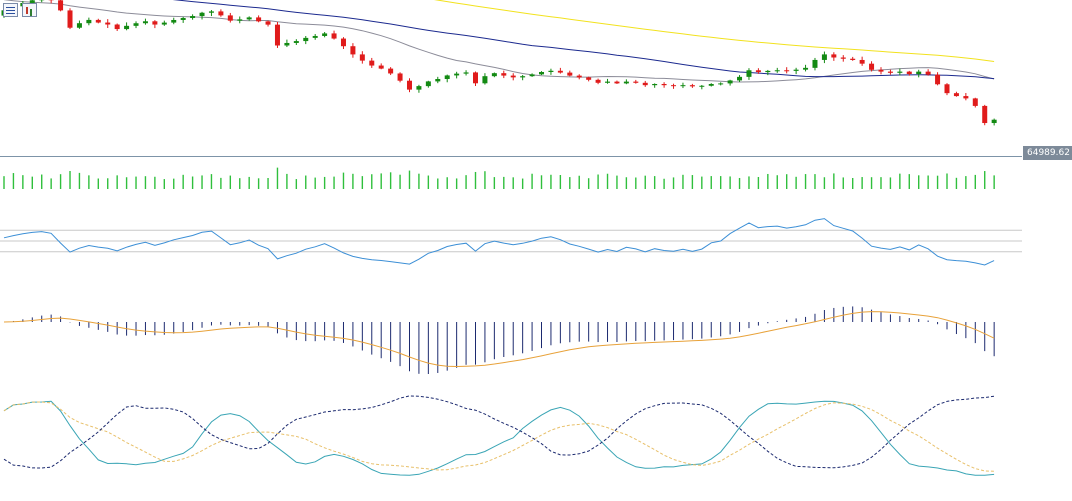  Describe the element at coordinates (499, 435) in the screenshot. I see `stochastic-pane` at that location.